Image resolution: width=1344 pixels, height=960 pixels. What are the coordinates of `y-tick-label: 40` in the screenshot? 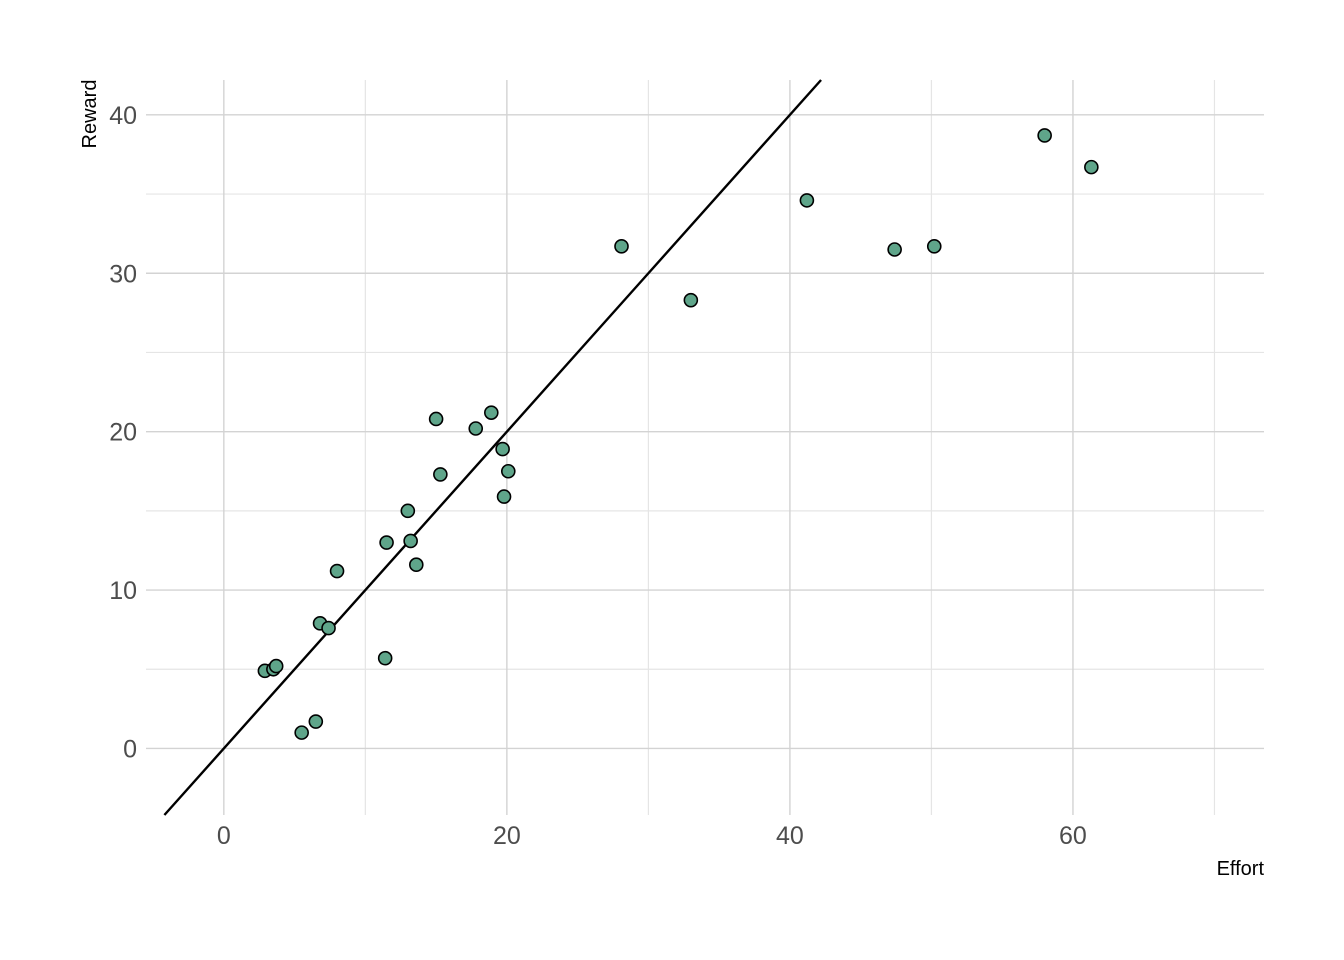 It's located at (123, 116).